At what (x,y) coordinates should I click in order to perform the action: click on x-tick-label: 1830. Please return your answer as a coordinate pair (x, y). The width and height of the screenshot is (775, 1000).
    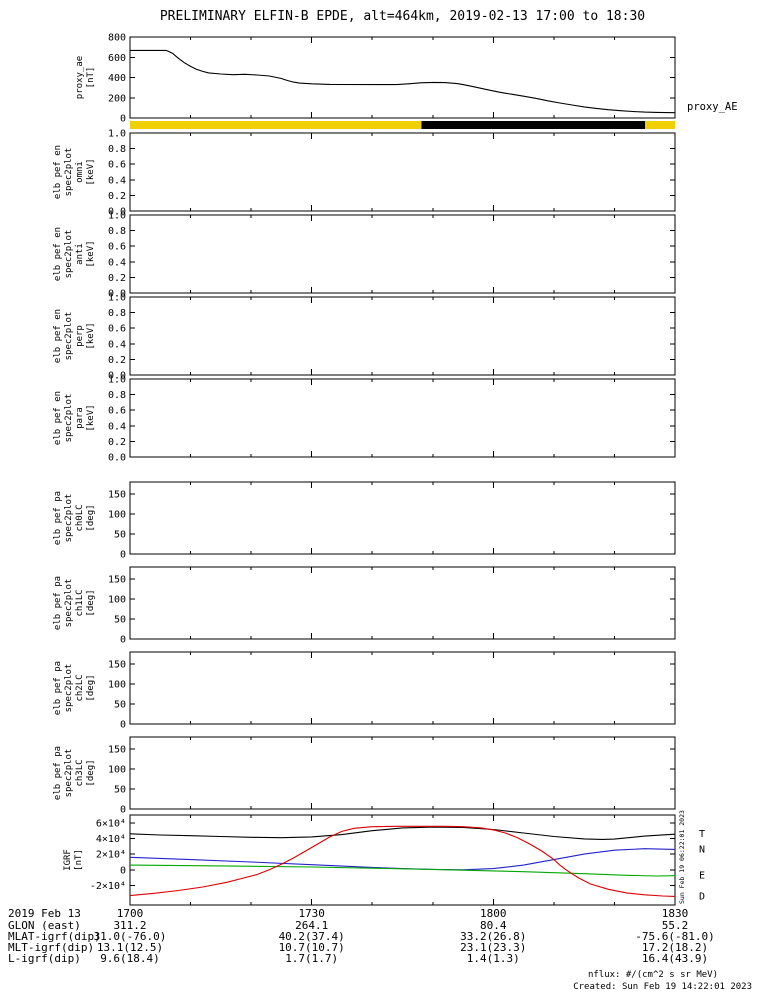
    Looking at the image, I should click on (675, 913).